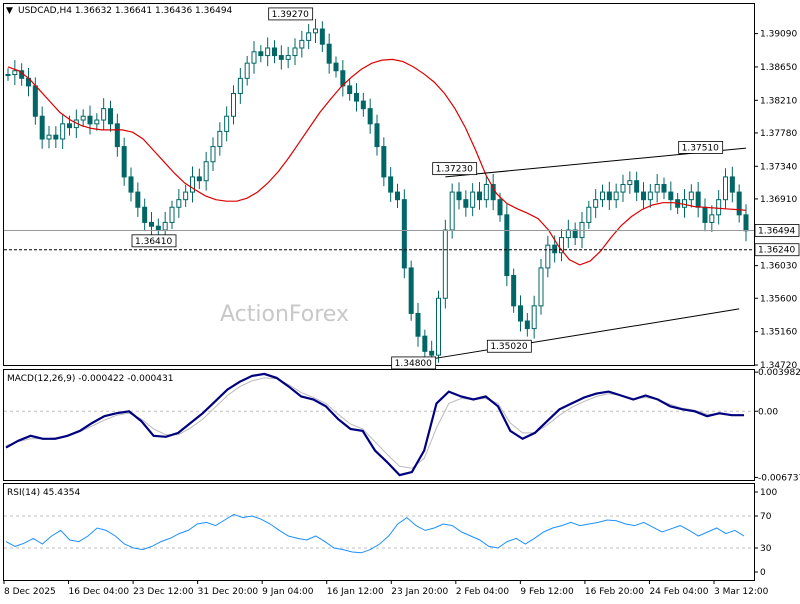 The width and height of the screenshot is (800, 604). I want to click on level-tag-label: 1.36240, so click(776, 251).